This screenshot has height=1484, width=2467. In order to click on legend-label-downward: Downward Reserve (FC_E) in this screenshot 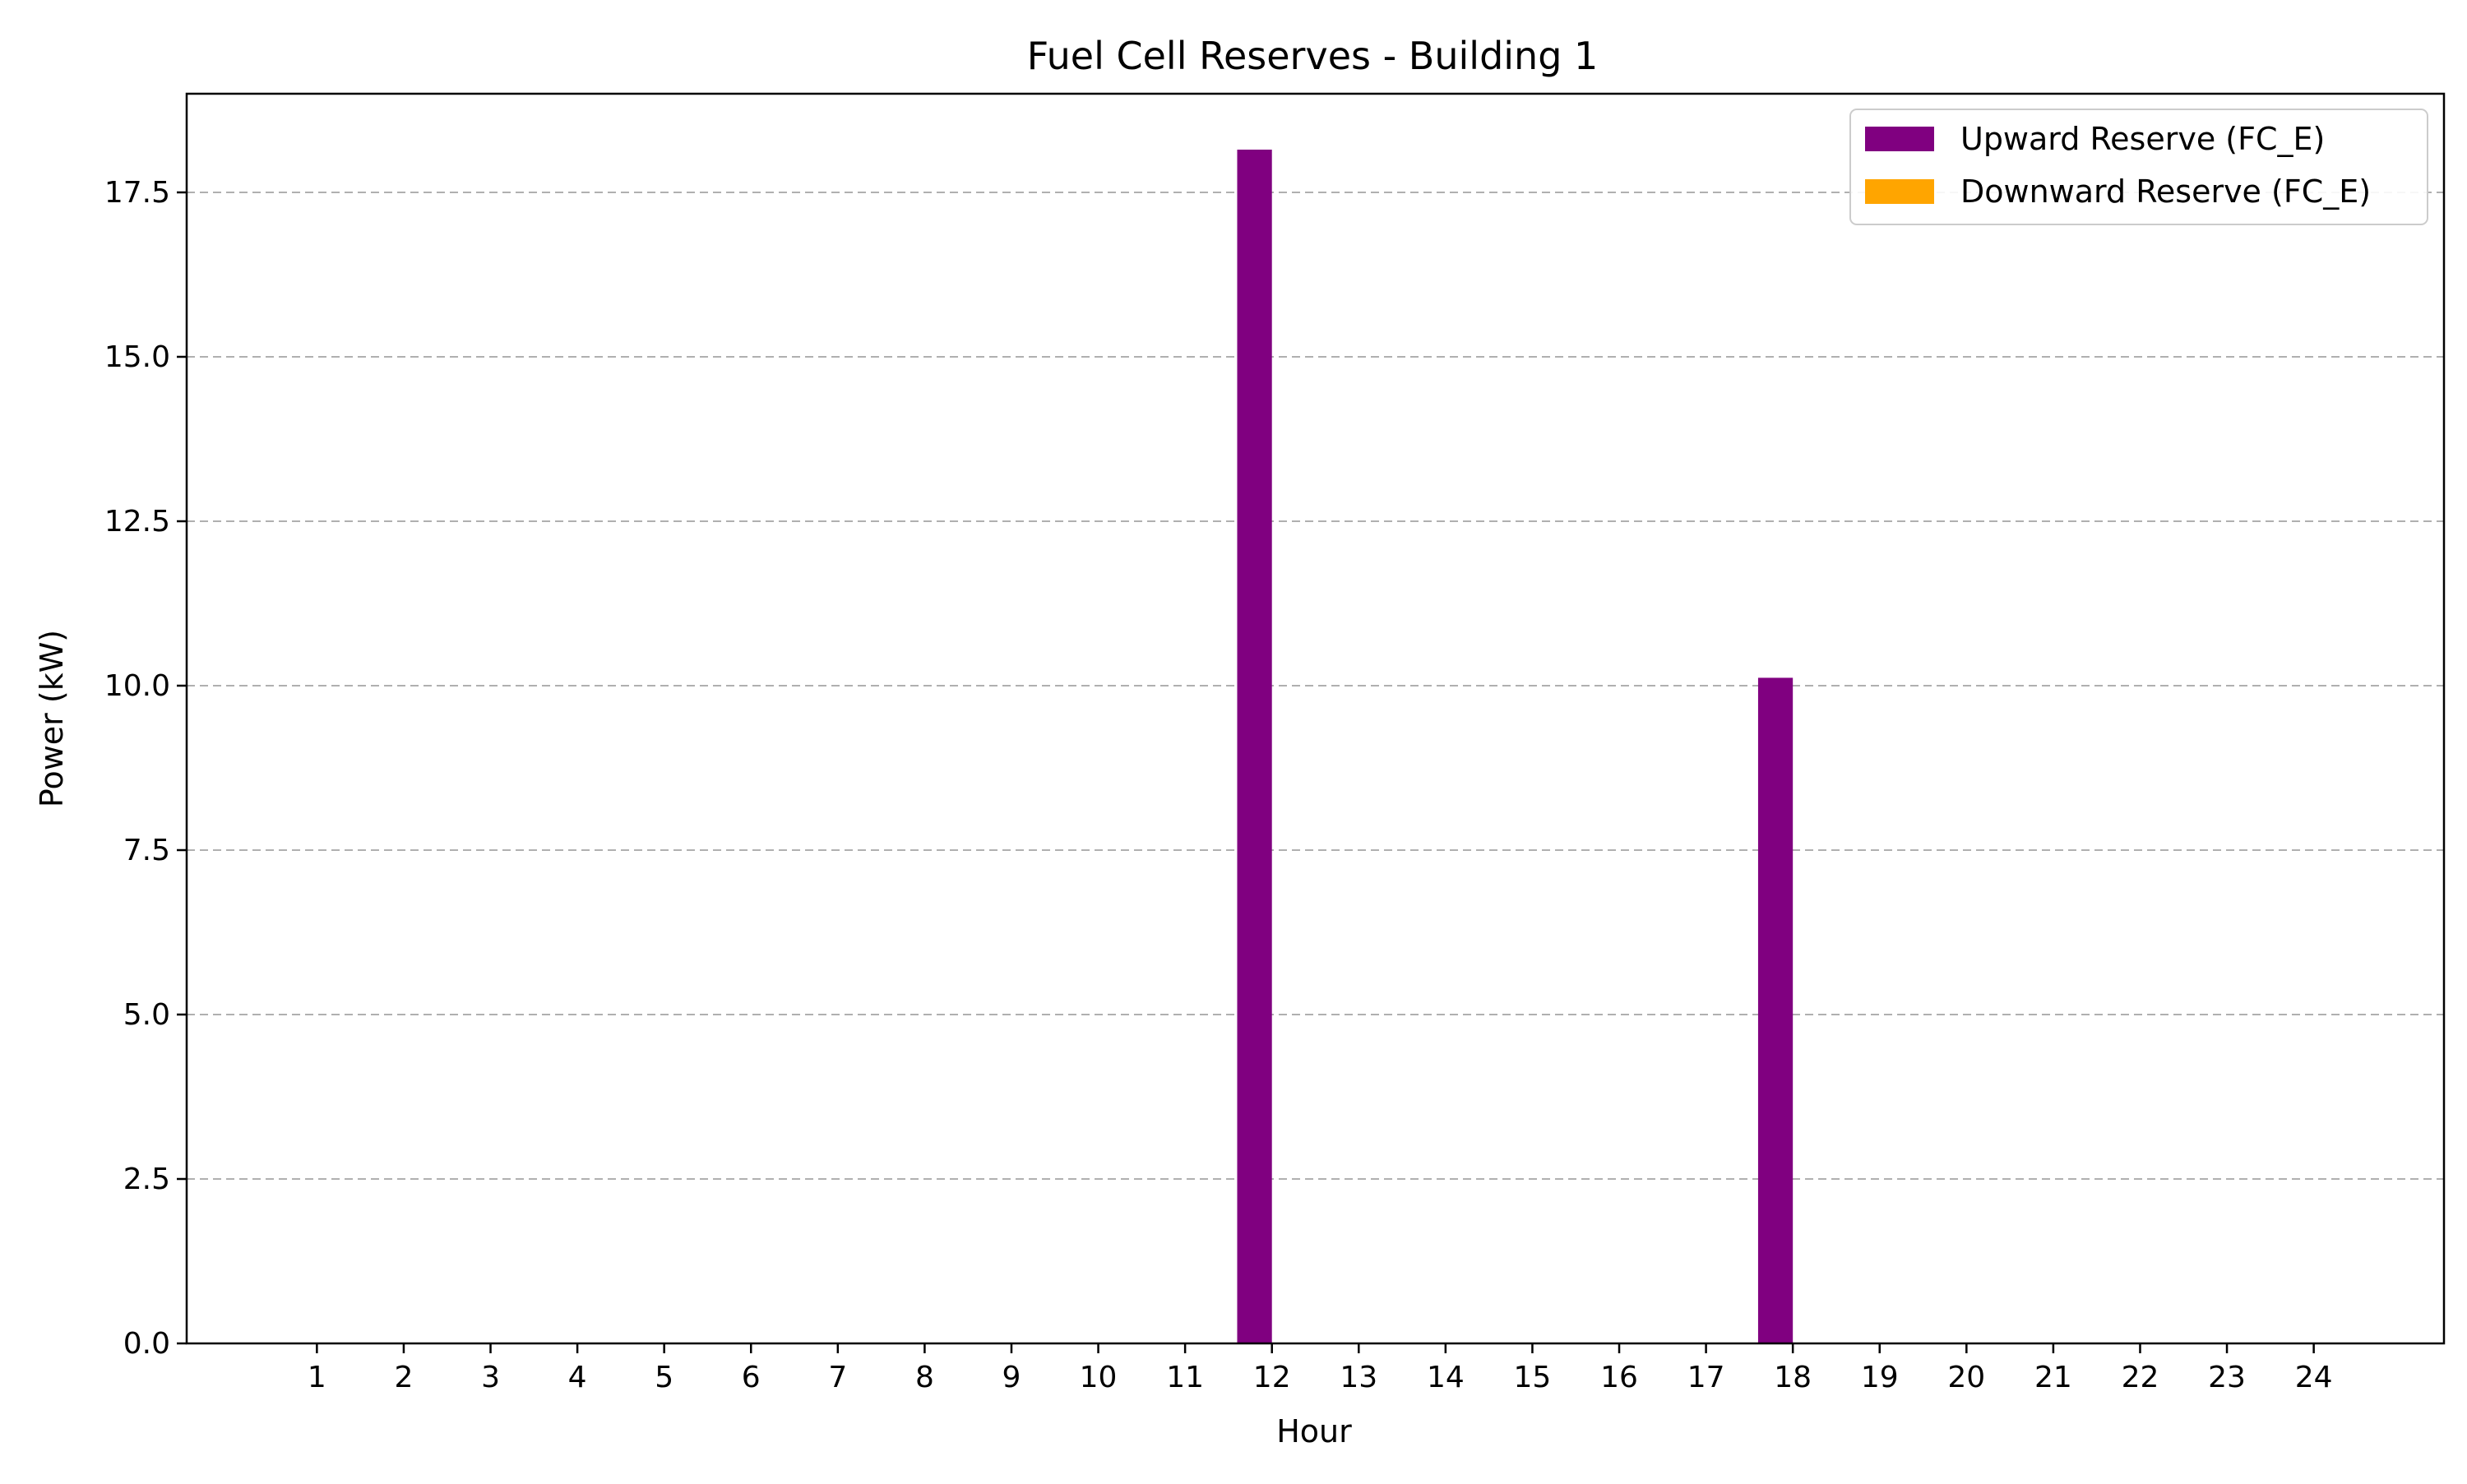, I will do `click(2165, 192)`.